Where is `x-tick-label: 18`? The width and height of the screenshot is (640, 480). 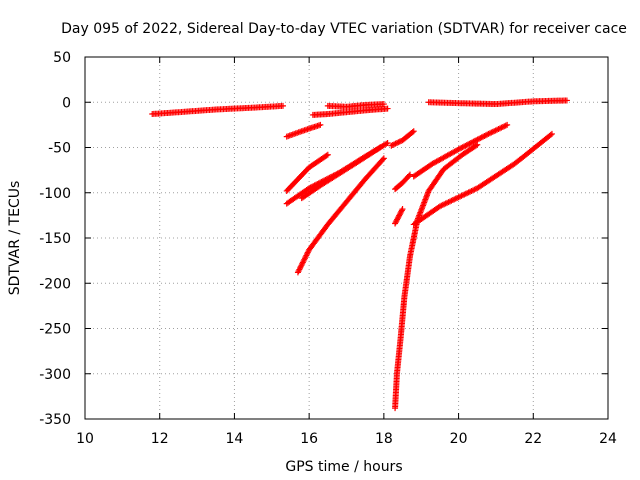 x-tick-label: 18 is located at coordinates (384, 439).